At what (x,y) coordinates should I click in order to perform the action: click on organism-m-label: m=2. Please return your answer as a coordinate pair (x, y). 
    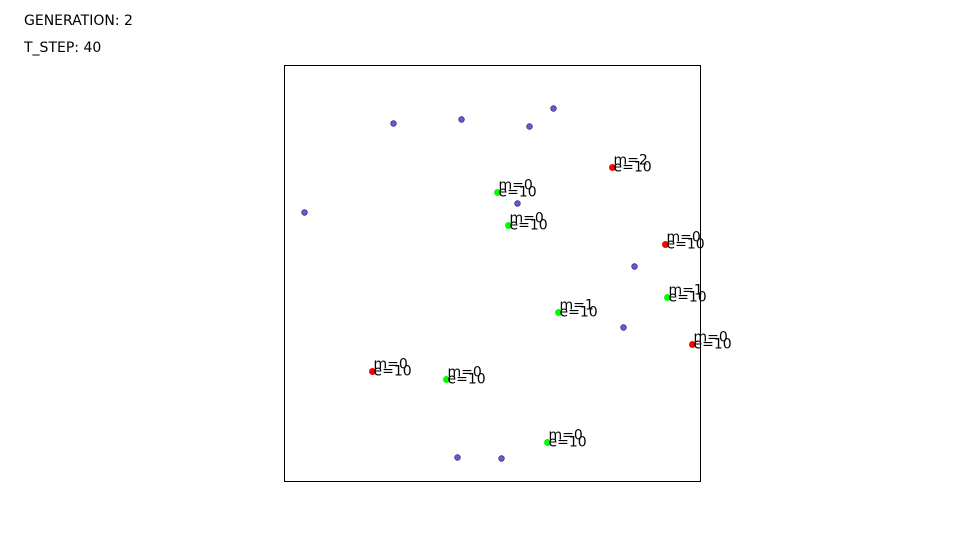
    Looking at the image, I should click on (631, 161).